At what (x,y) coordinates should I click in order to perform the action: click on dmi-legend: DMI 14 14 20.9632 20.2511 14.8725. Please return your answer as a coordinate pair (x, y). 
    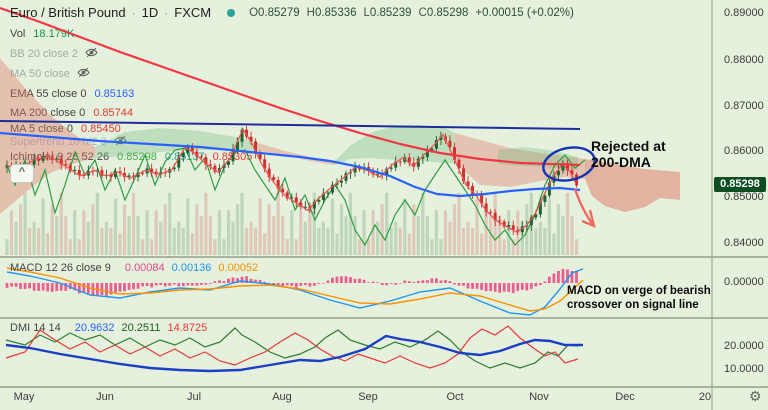
    Looking at the image, I should click on (108, 328).